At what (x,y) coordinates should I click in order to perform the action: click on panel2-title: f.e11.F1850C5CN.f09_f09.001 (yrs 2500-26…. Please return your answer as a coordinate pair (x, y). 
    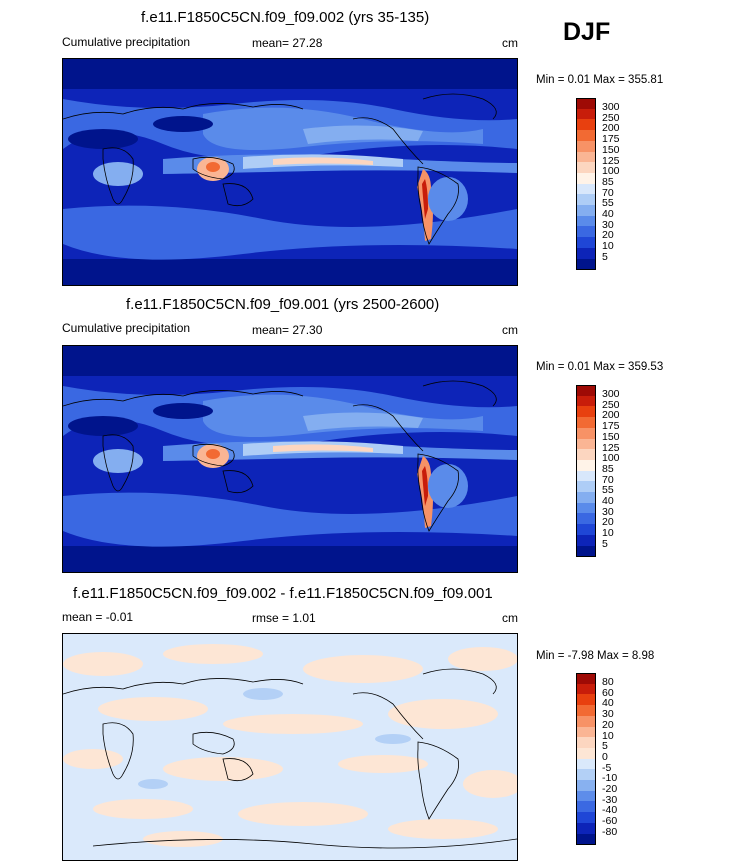
    Looking at the image, I should click on (283, 304).